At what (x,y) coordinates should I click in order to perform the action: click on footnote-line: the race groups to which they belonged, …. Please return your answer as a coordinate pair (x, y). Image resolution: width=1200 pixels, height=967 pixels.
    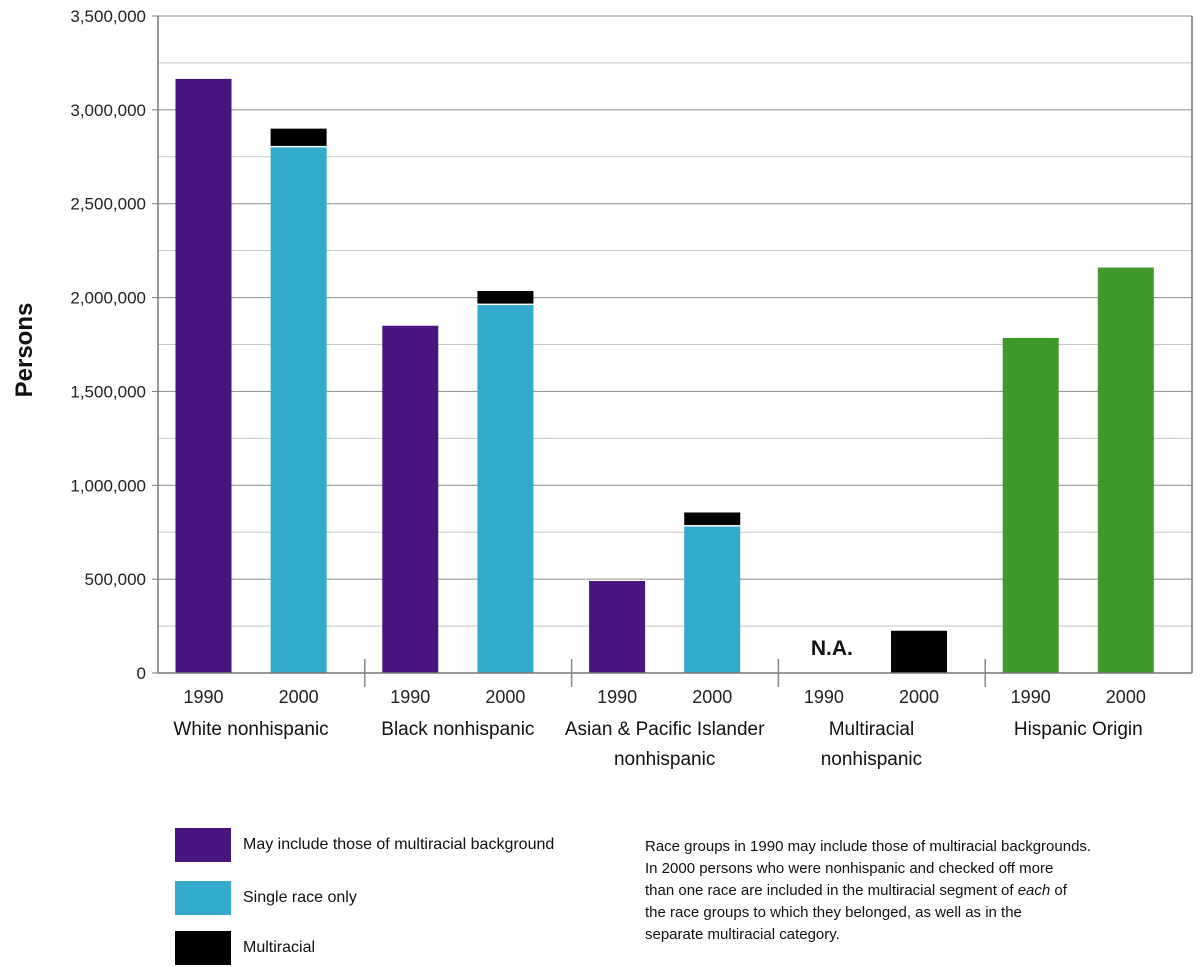
    Looking at the image, I should click on (833, 912).